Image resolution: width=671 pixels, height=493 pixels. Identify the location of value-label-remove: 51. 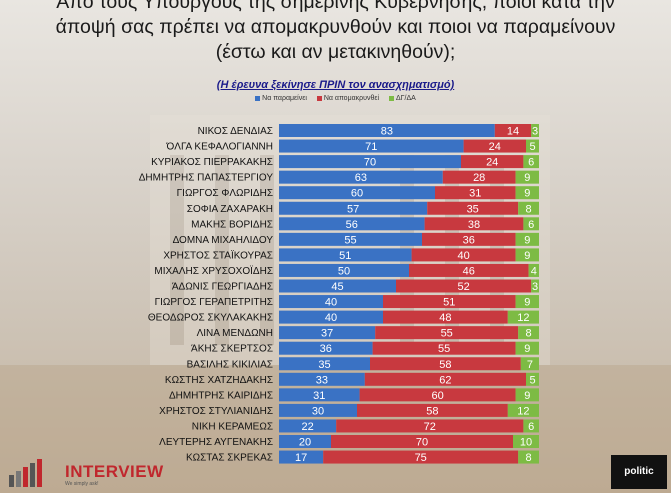
(449, 303).